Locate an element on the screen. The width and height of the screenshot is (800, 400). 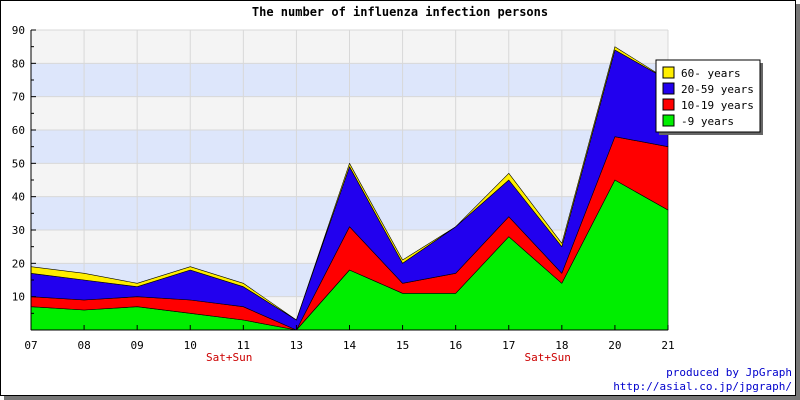
x-tick-label: 14 is located at coordinates (350, 345).